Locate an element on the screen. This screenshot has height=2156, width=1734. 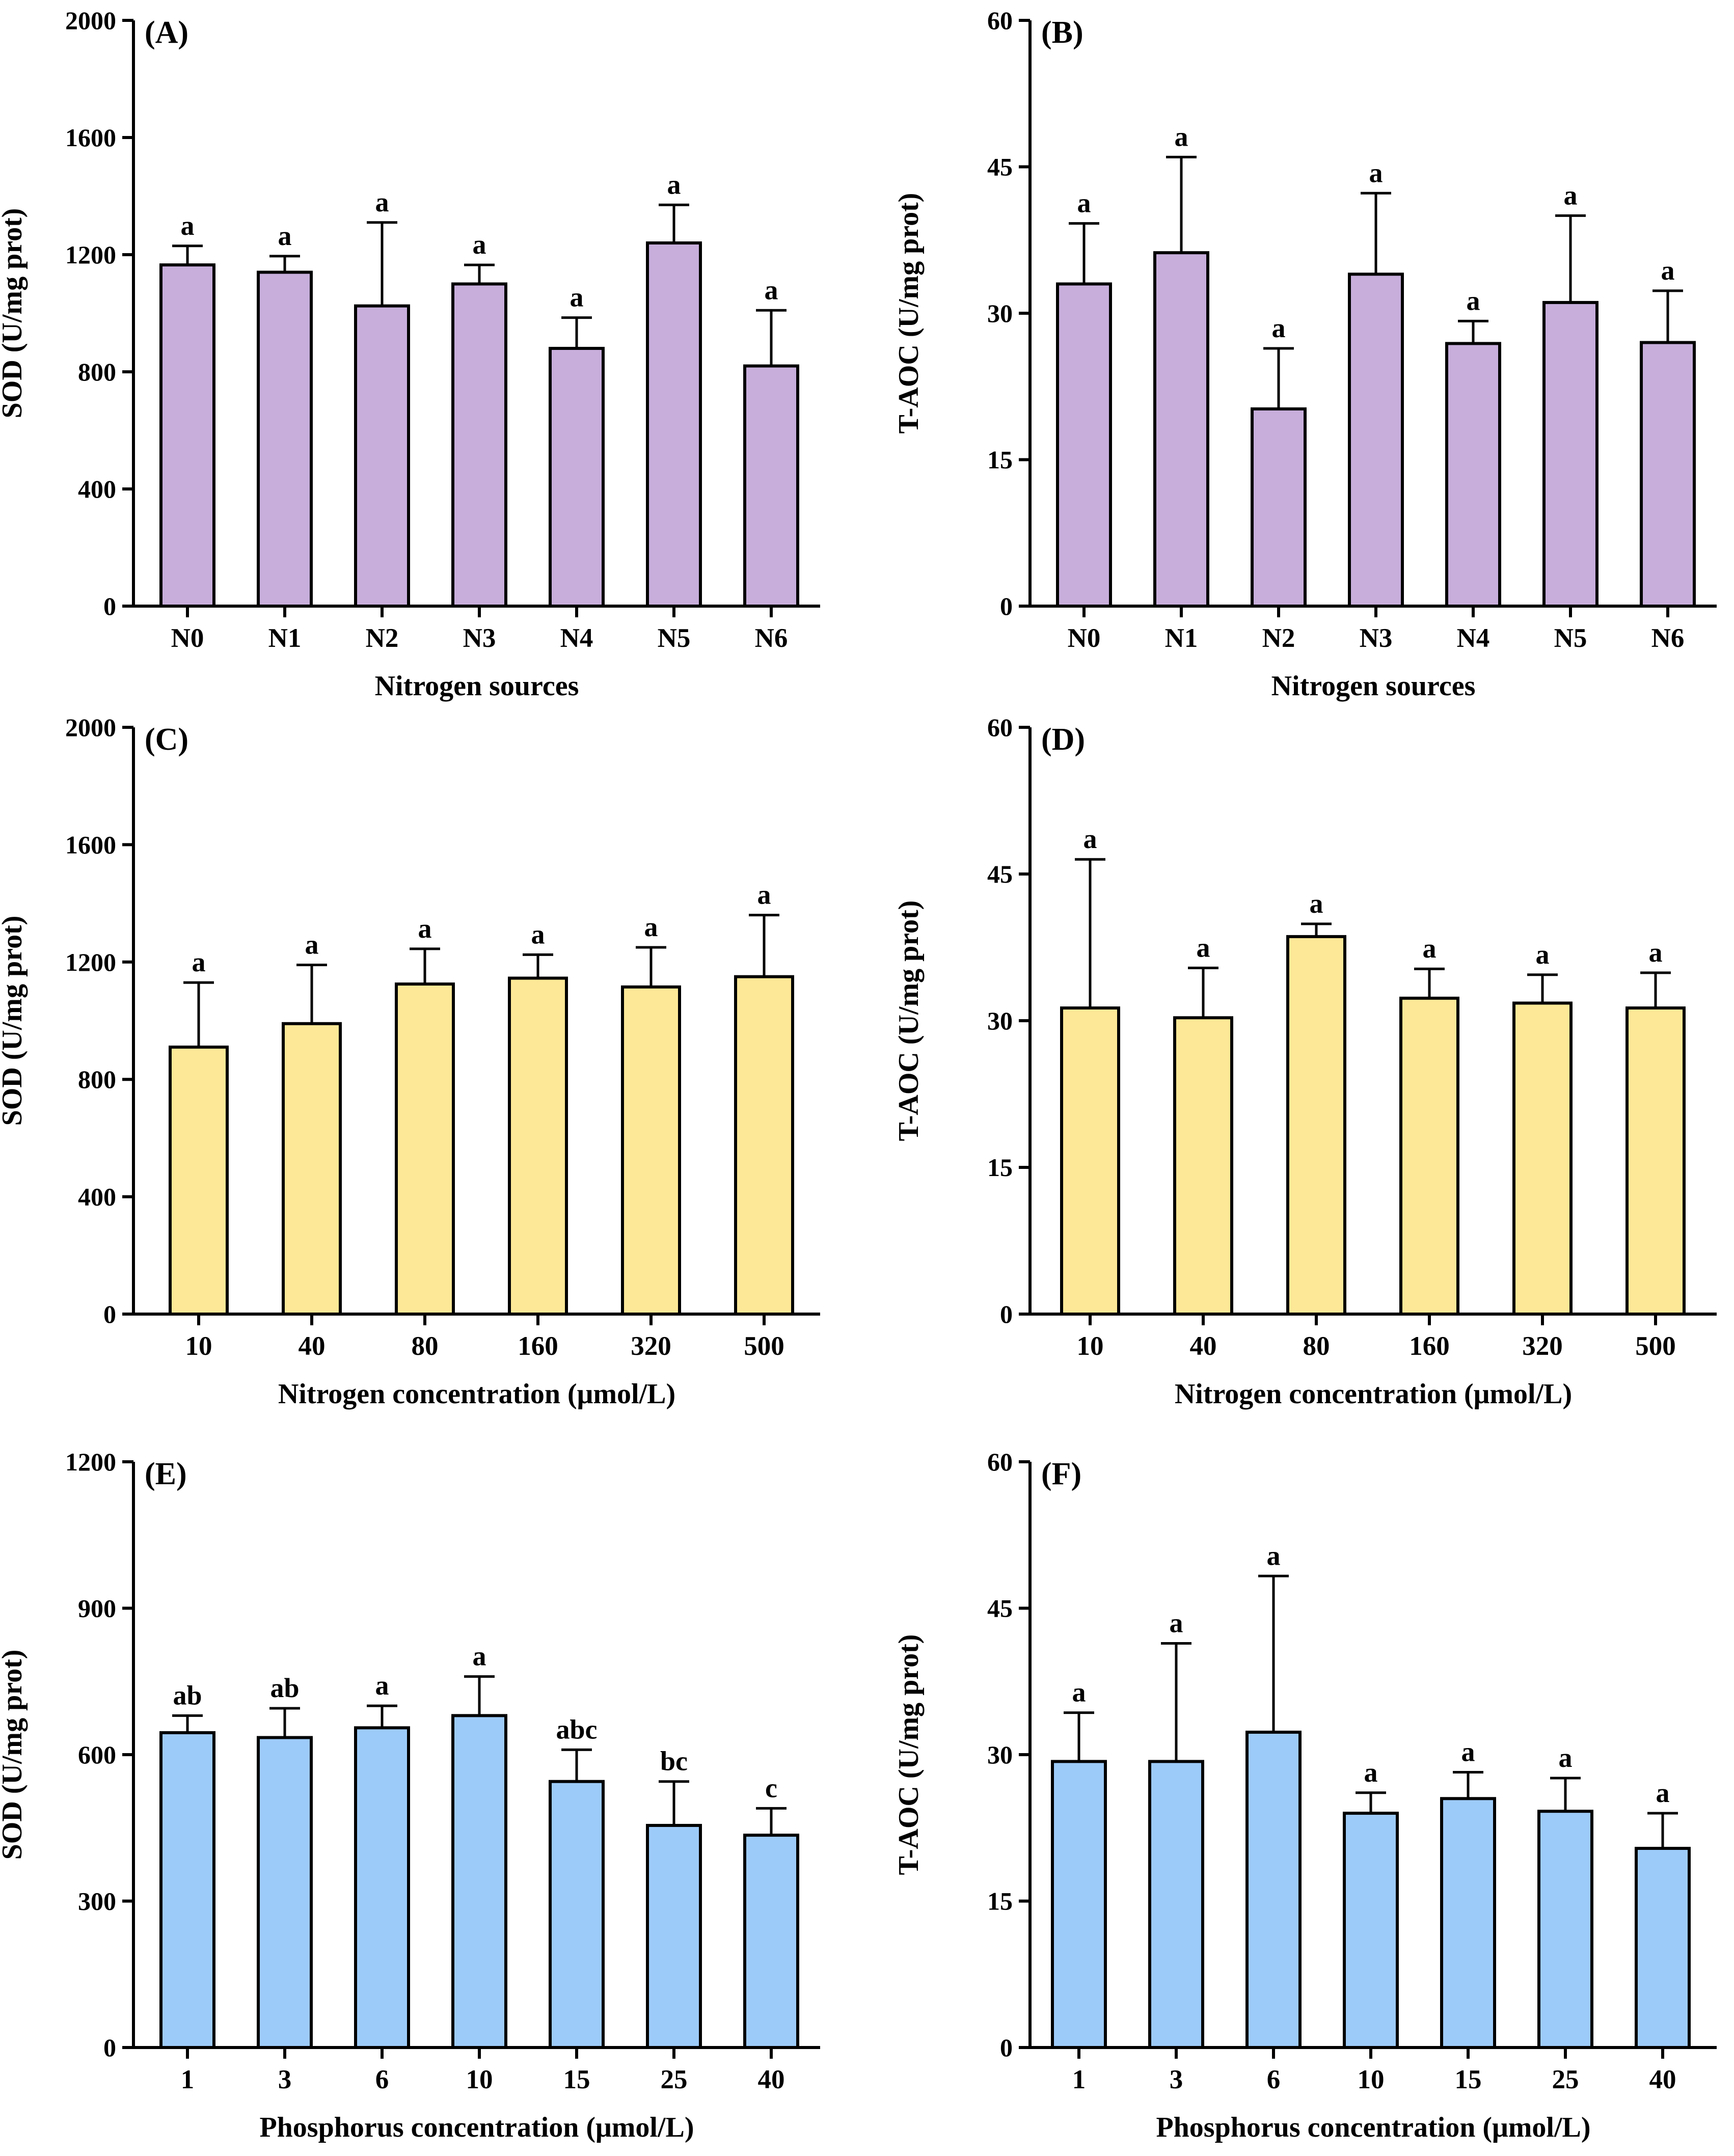
bar-a-N6 is located at coordinates (771, 486).